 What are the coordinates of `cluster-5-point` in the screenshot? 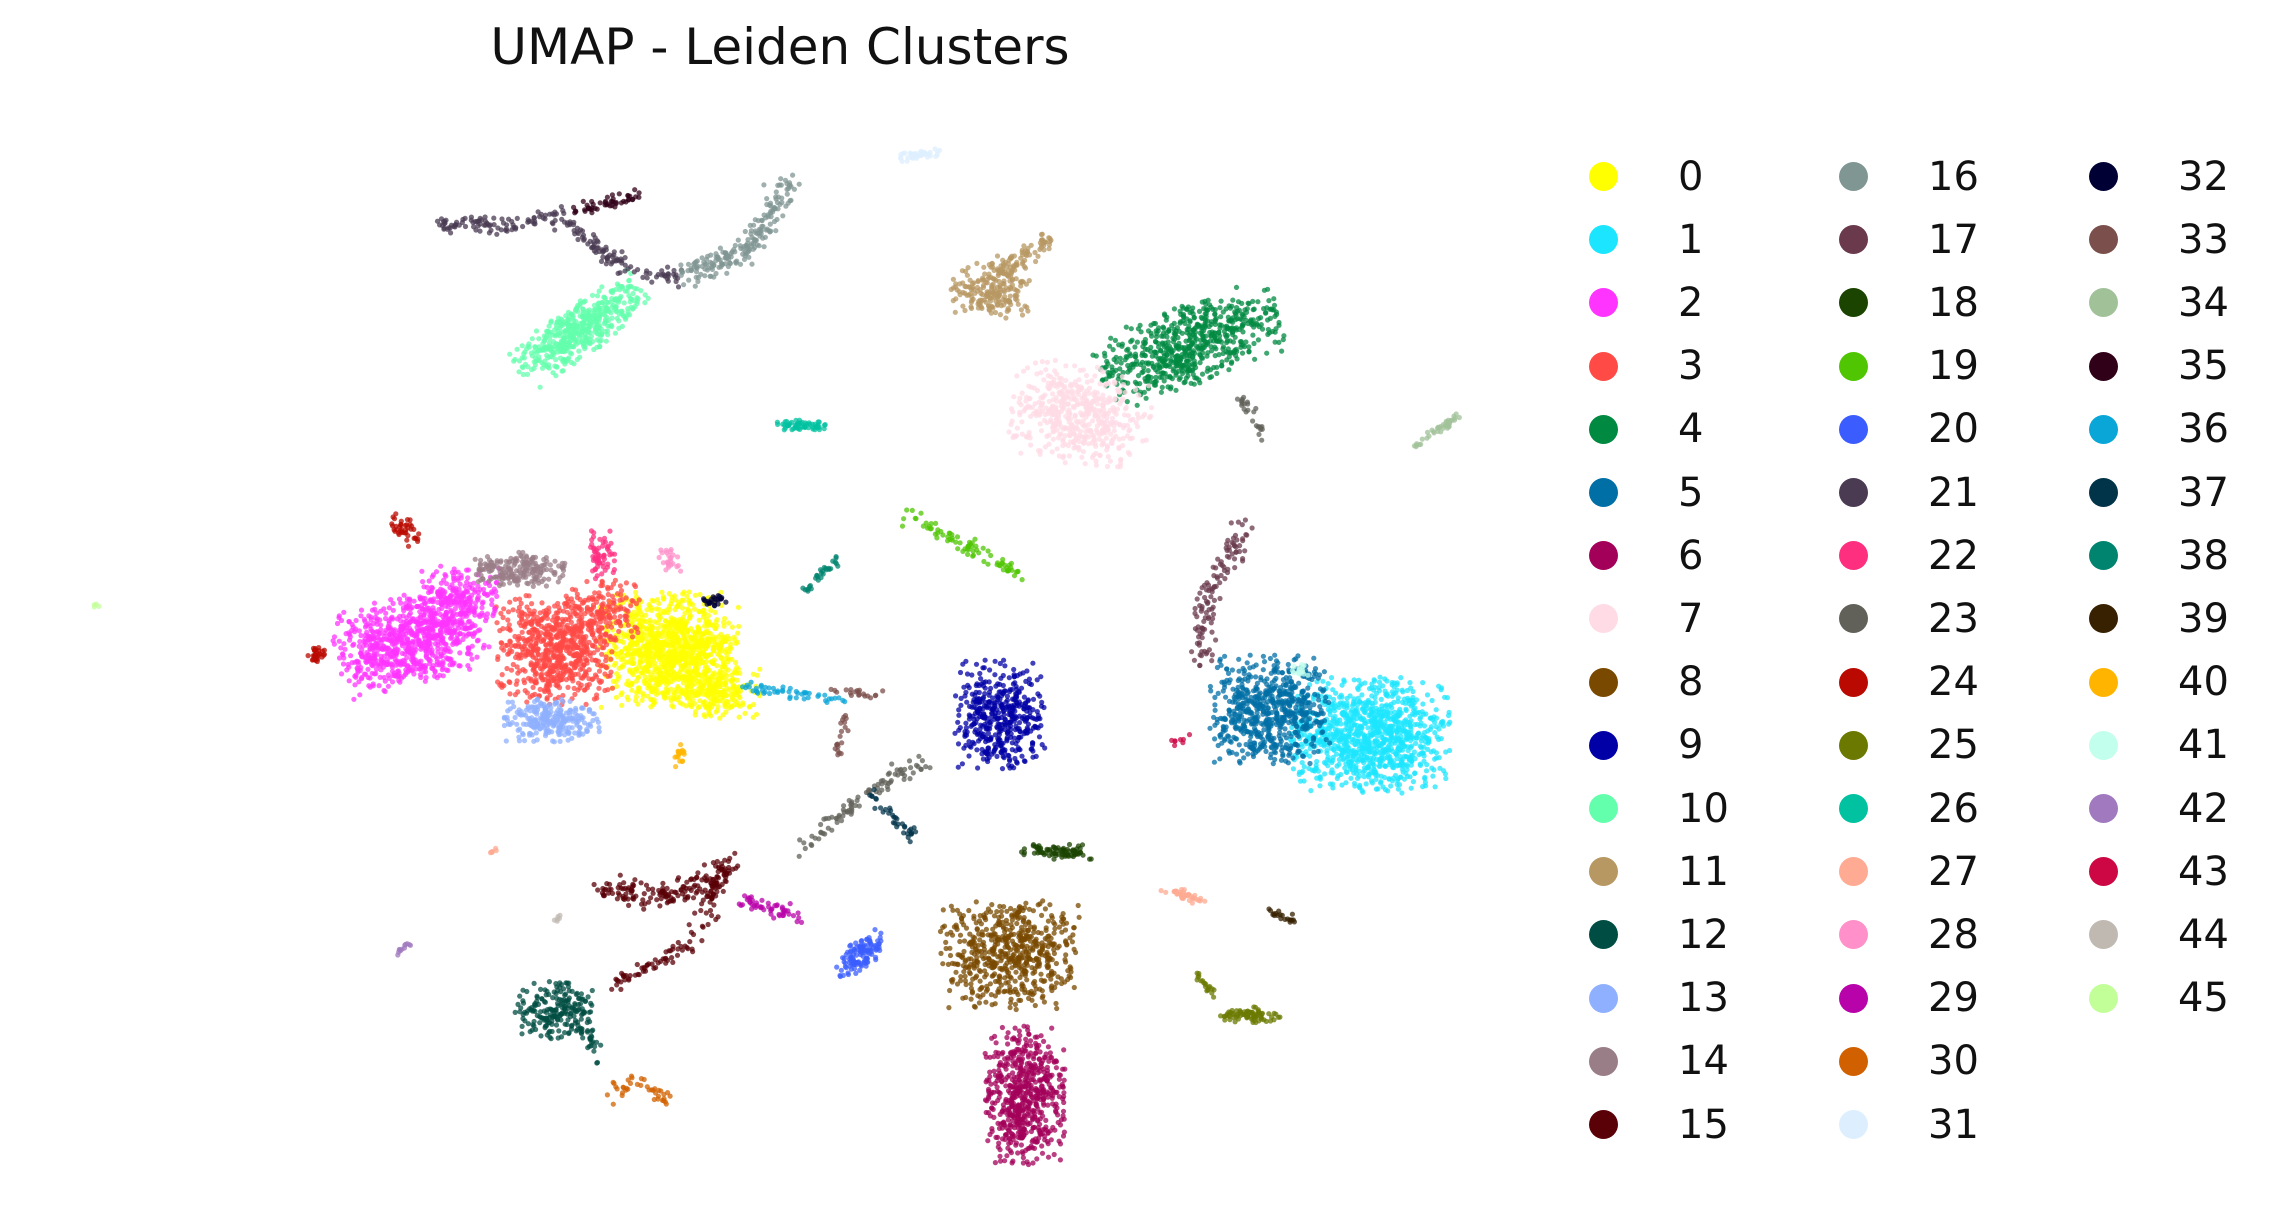 It's located at (1326, 740).